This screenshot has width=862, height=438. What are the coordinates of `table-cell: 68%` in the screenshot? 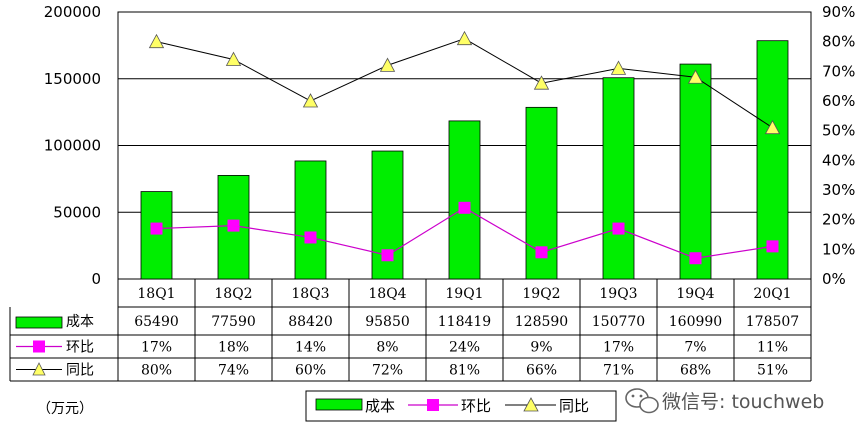 It's located at (695, 371).